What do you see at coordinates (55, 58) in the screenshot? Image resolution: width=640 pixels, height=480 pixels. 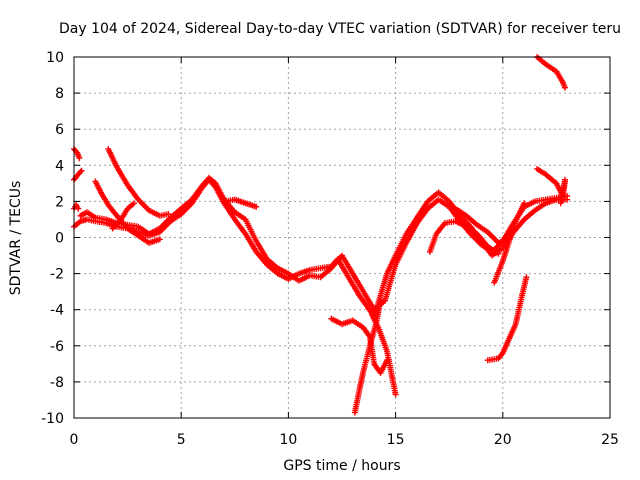 I see `y-tick-label: 10` at bounding box center [55, 58].